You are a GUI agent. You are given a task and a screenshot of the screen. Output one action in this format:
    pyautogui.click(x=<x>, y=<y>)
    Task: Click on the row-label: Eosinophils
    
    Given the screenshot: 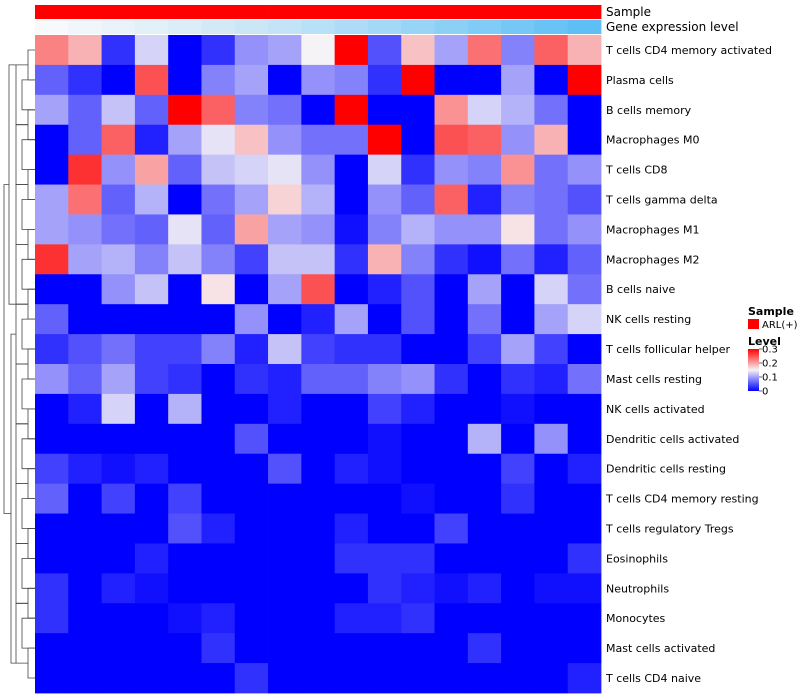 What is the action you would take?
    pyautogui.click(x=637, y=558)
    